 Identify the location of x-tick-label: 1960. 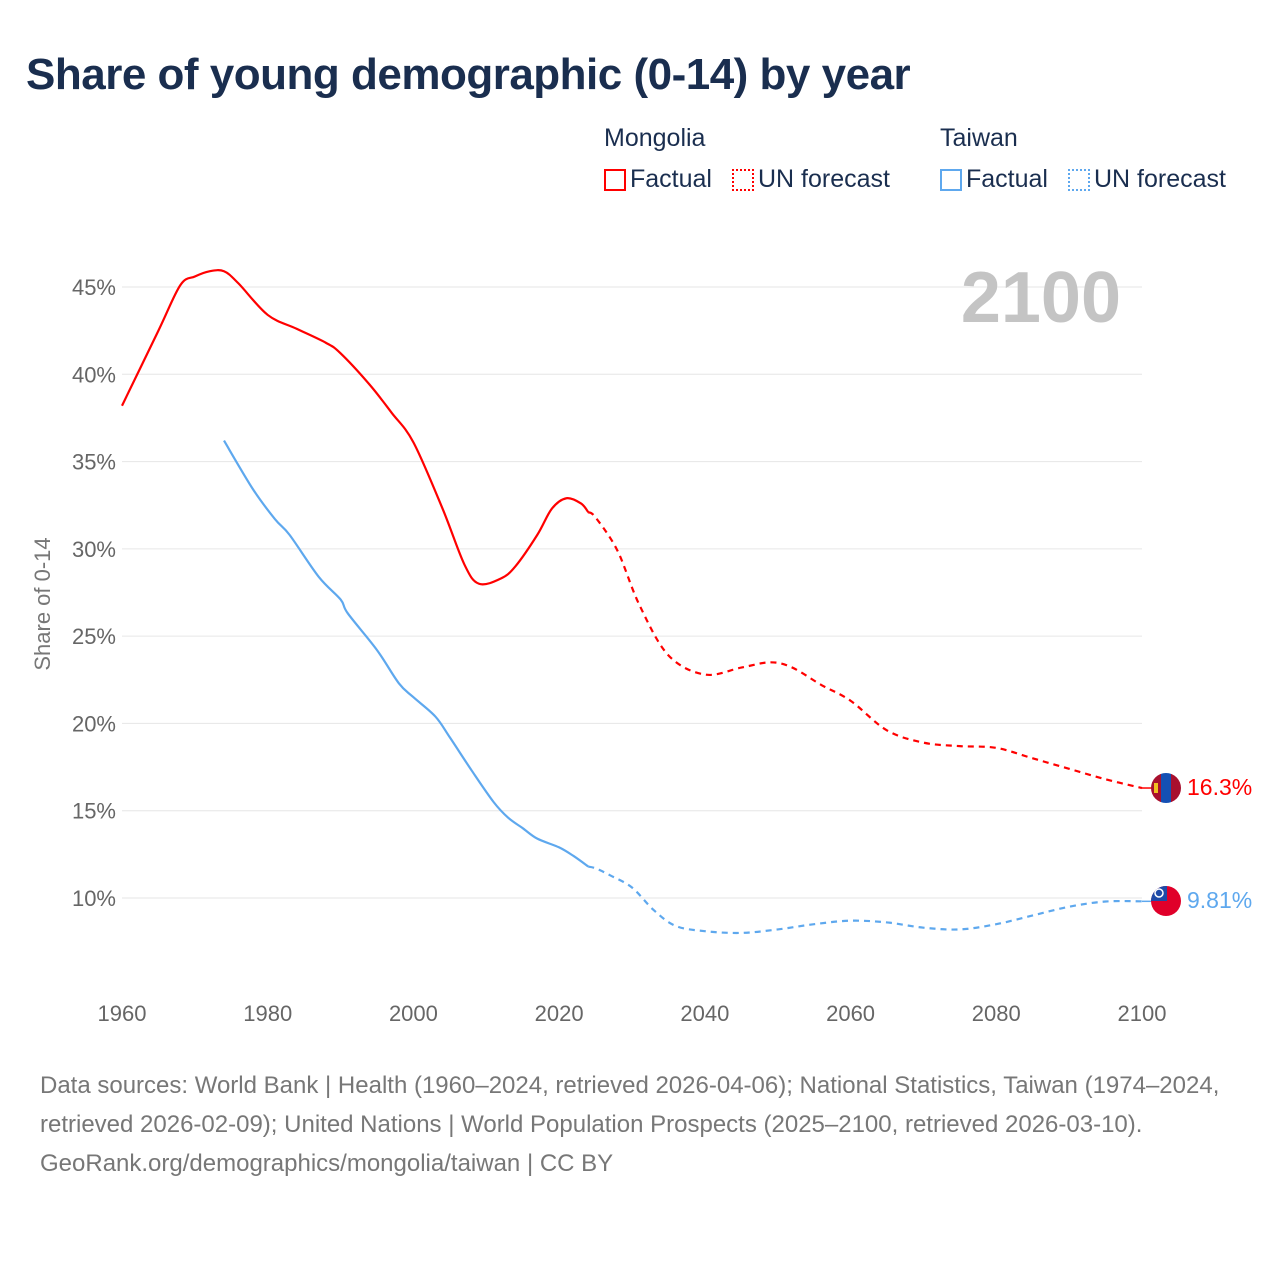
(122, 1013).